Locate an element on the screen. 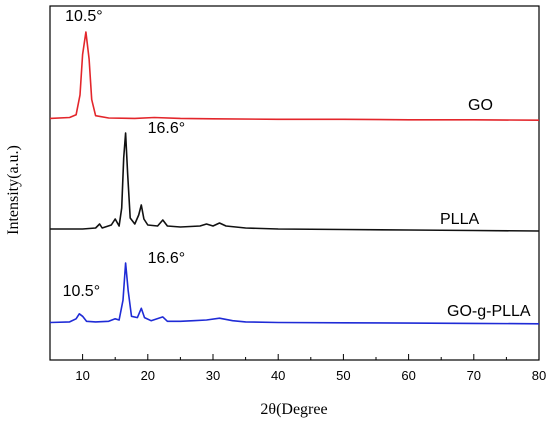 This screenshot has height=426, width=550. series-line is located at coordinates (294, 293).